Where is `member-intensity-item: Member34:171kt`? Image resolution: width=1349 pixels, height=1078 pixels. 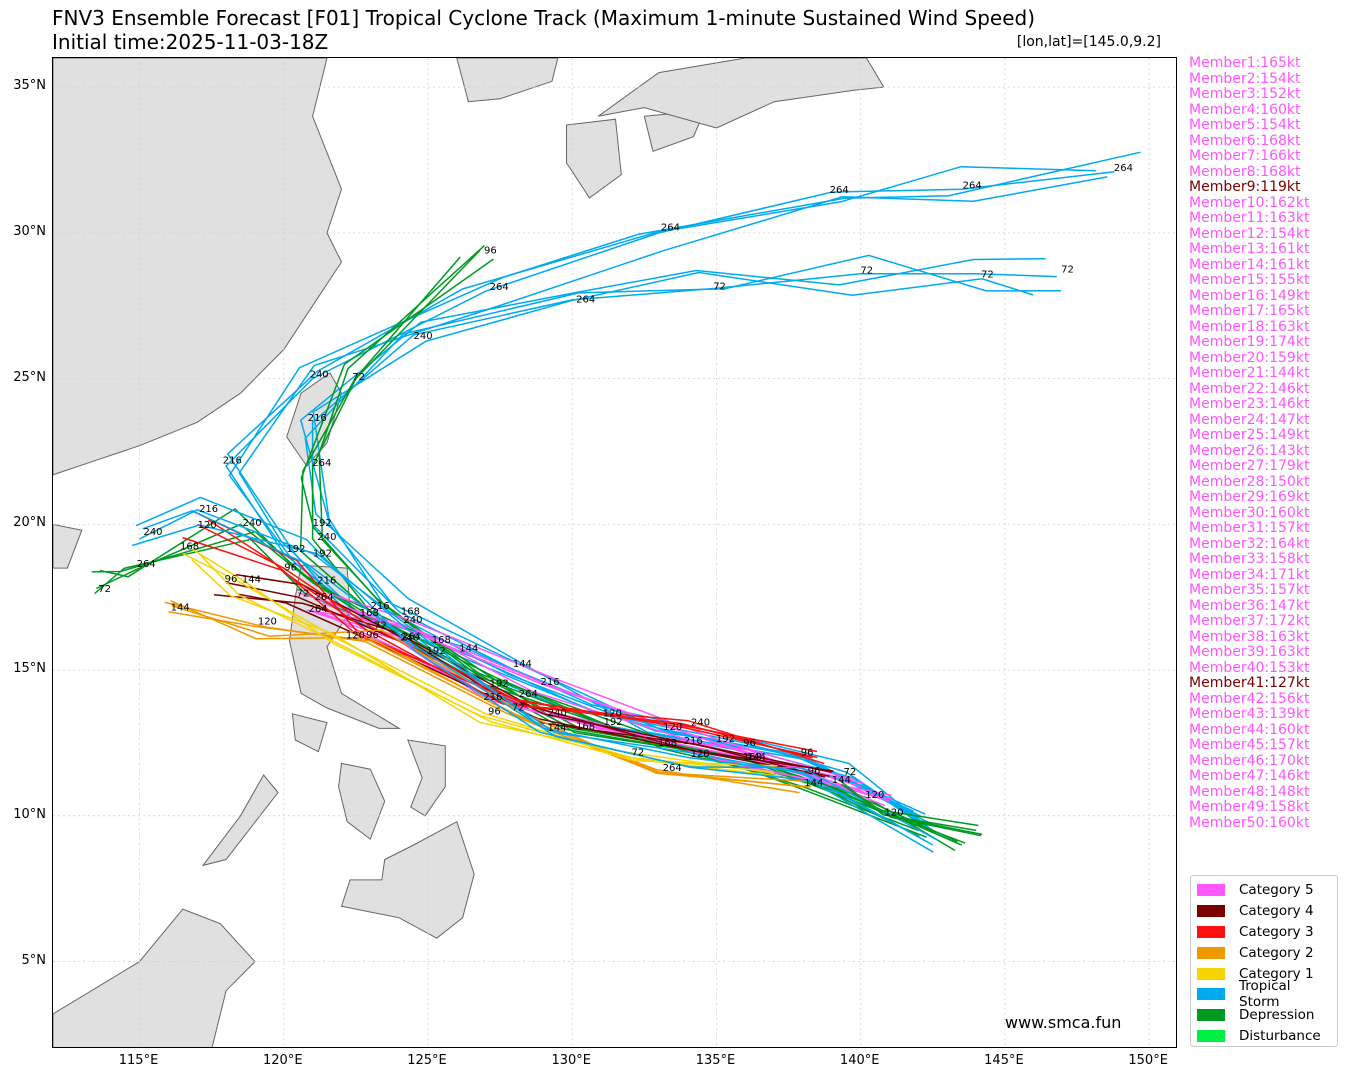 member-intensity-item: Member34:171kt is located at coordinates (1249, 574).